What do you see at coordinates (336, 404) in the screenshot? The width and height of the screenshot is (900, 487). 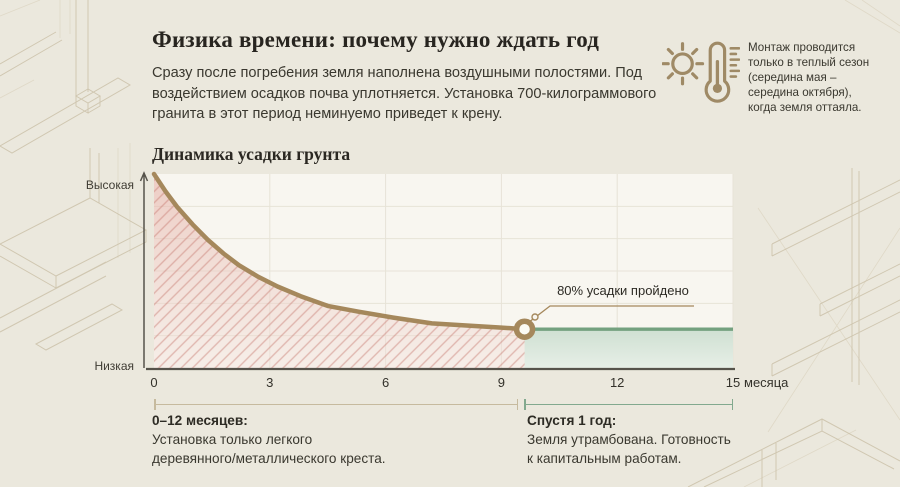 I see `timeline-bracket-left` at bounding box center [336, 404].